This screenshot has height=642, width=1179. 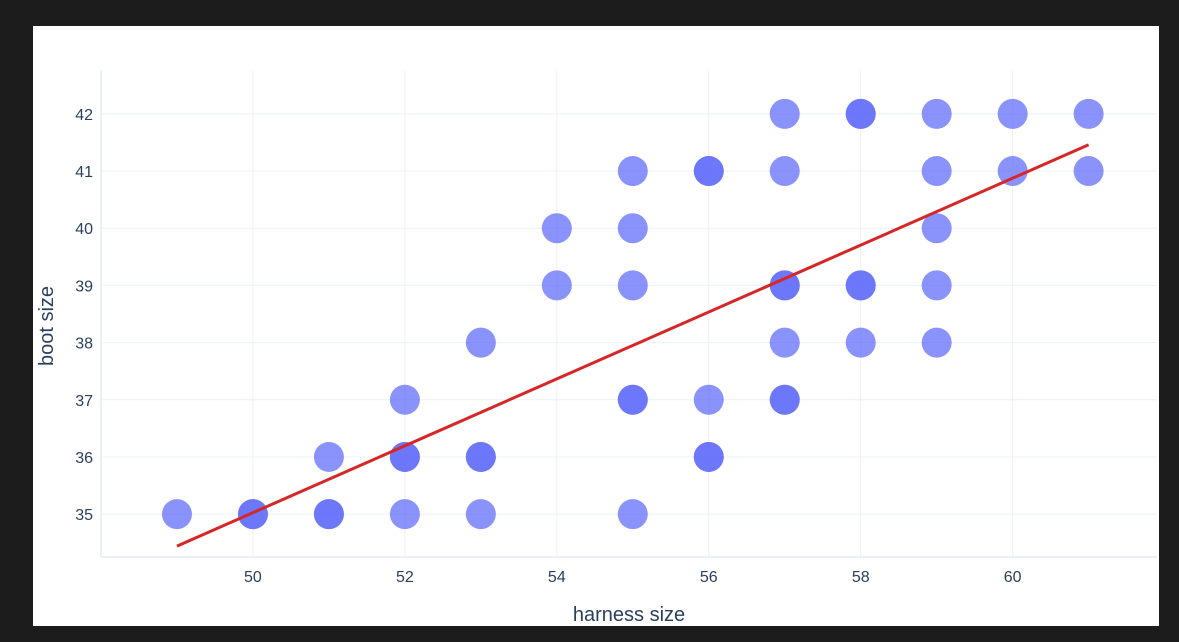 What do you see at coordinates (709, 577) in the screenshot?
I see `x-tick-label: 56` at bounding box center [709, 577].